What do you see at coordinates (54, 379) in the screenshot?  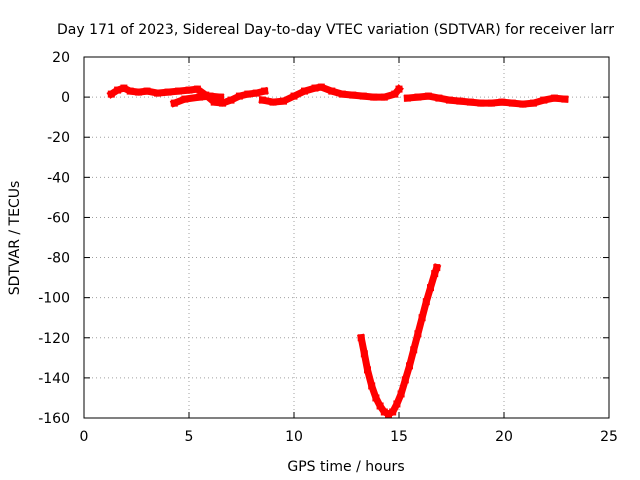 I see `y-tick-label: -140` at bounding box center [54, 379].